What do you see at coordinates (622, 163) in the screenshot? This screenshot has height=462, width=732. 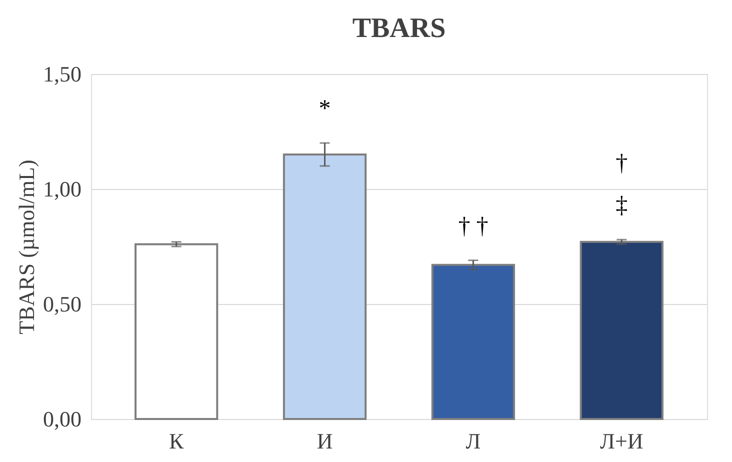 I see `annotation: †` at bounding box center [622, 163].